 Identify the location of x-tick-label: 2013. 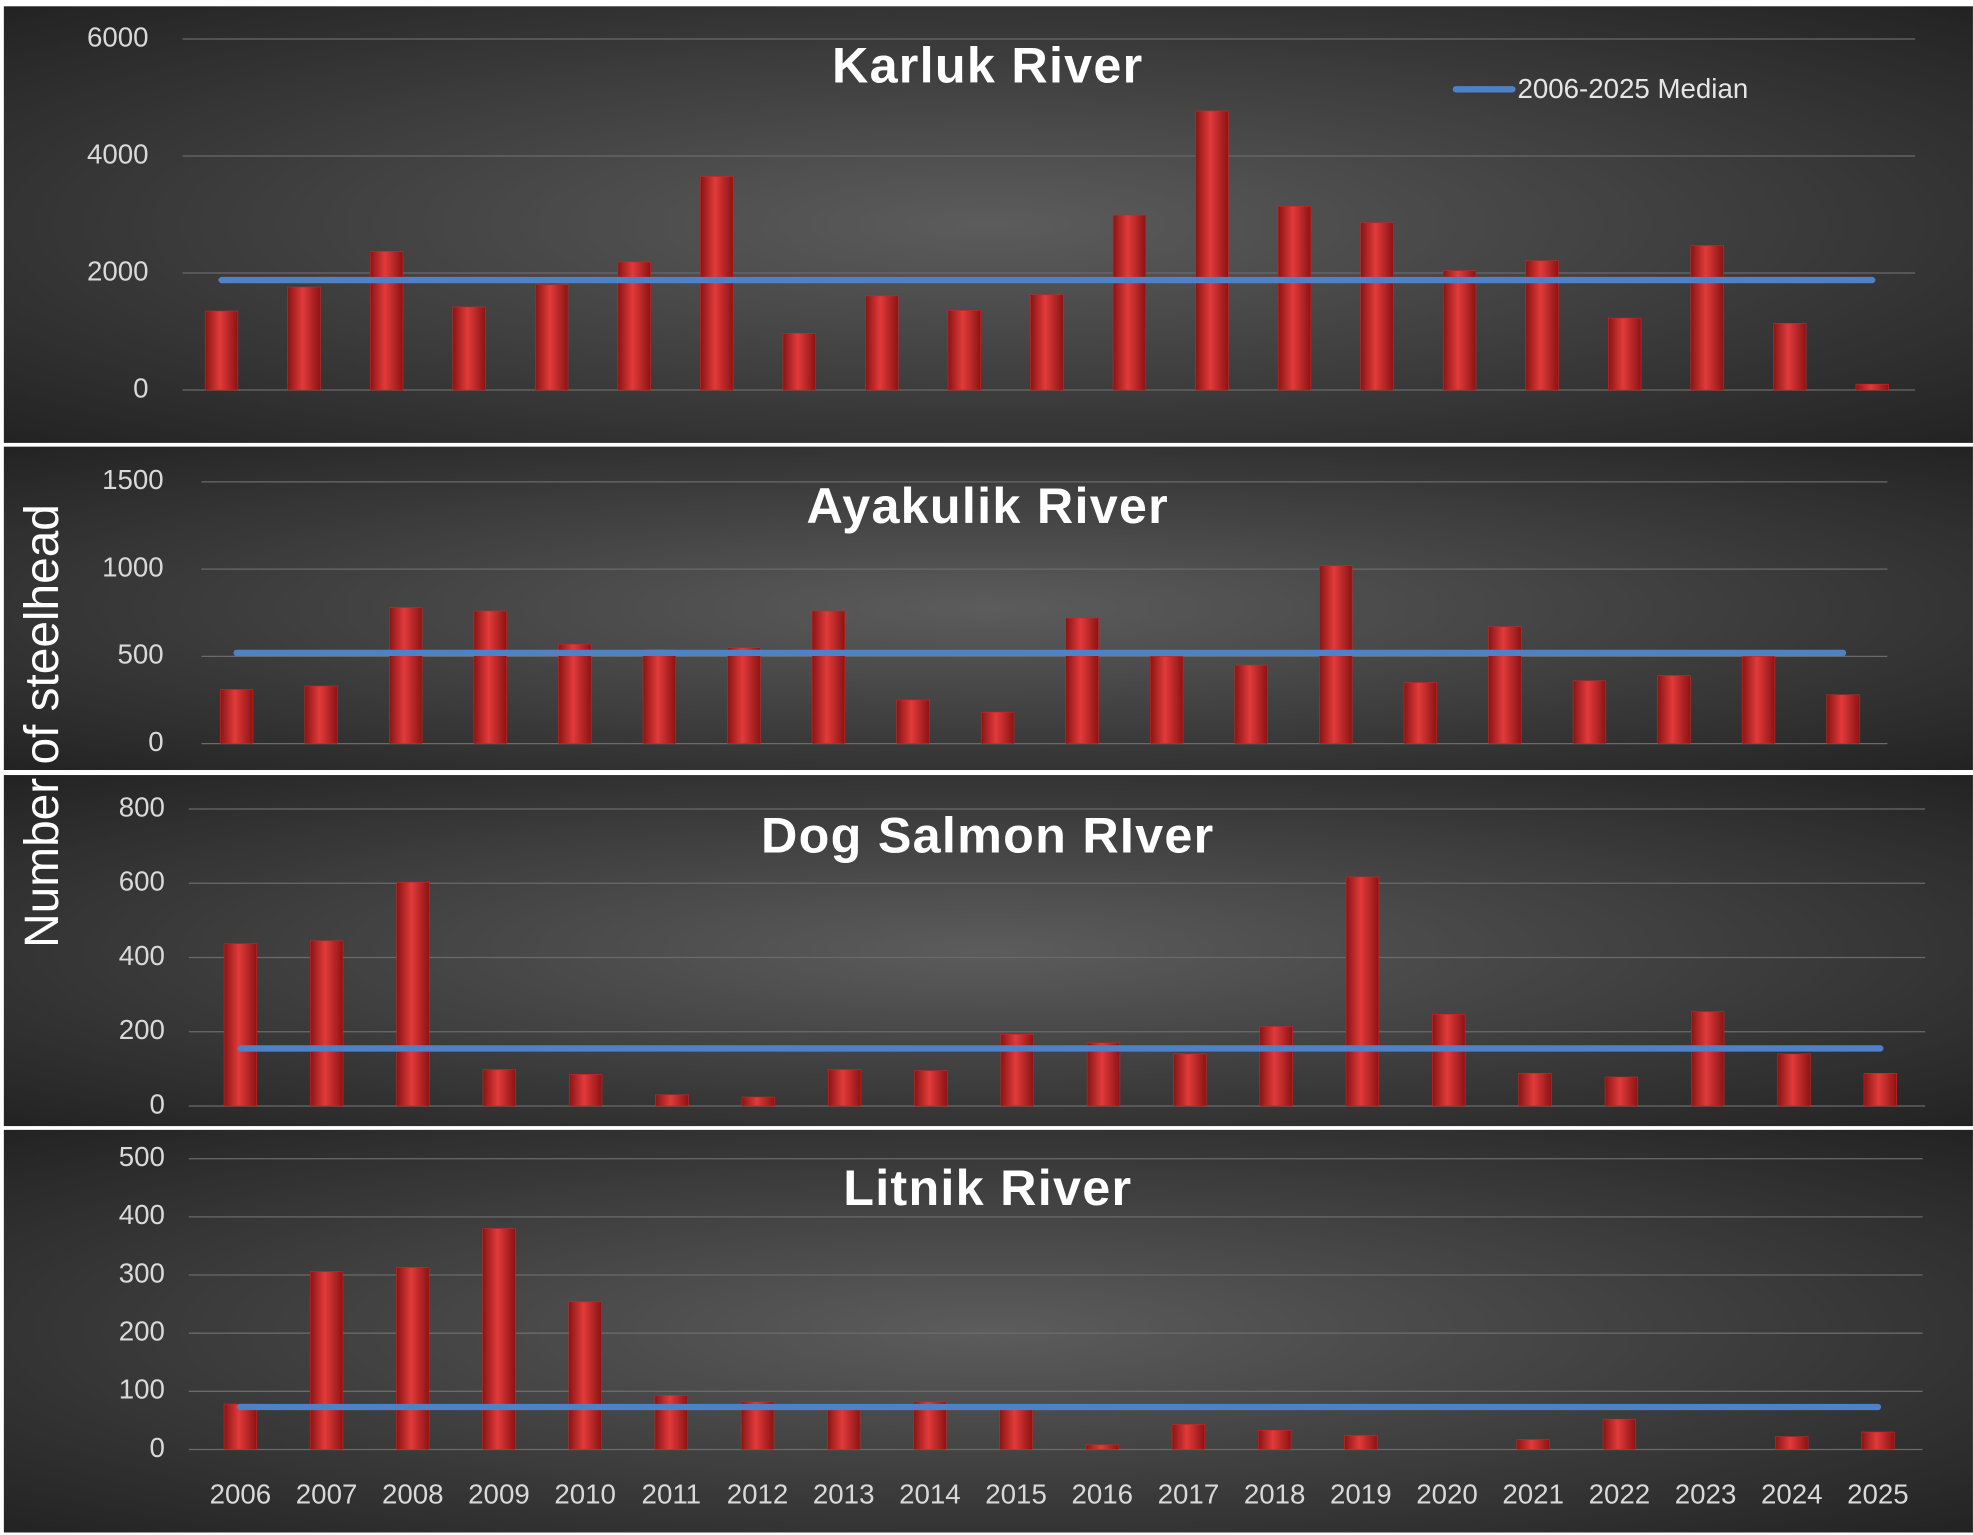
(844, 1493).